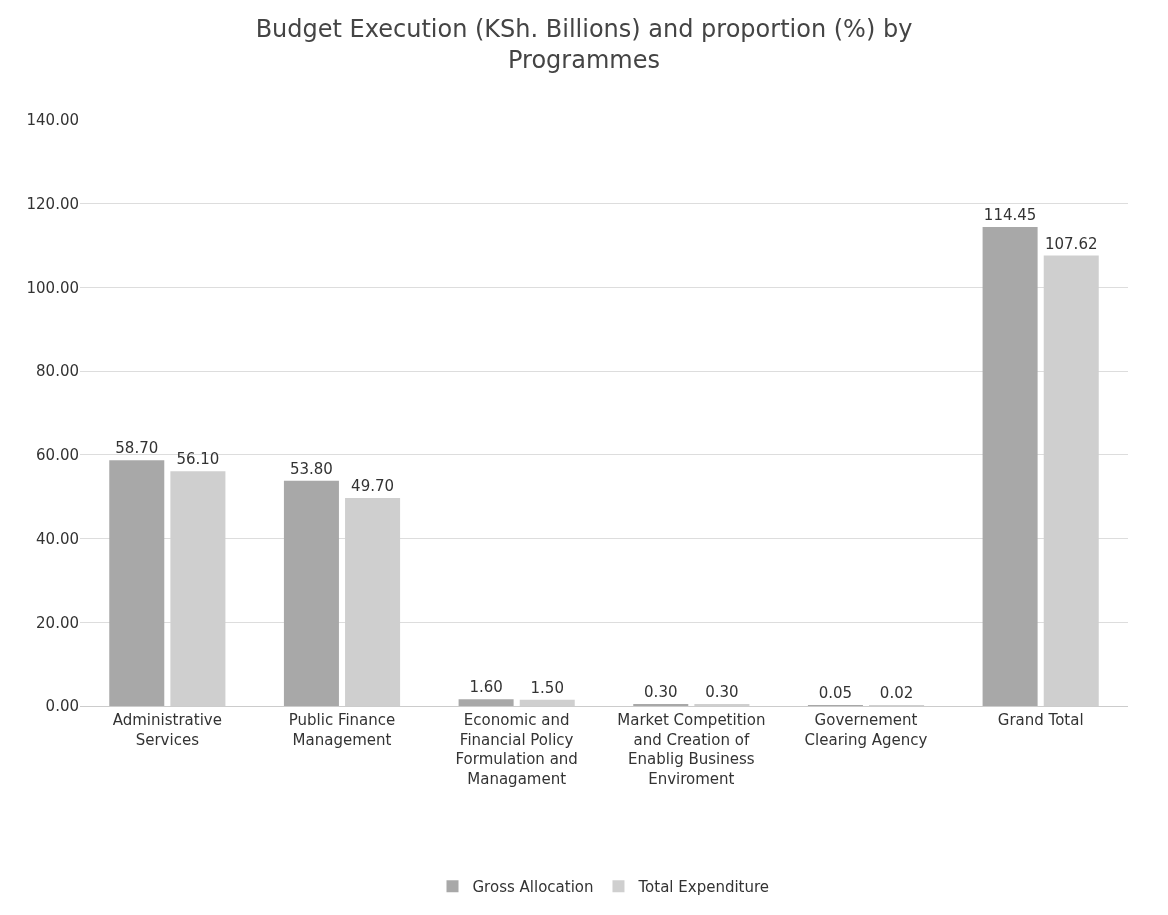  Describe the element at coordinates (547, 687) in the screenshot. I see `data-label: 1.50` at that location.